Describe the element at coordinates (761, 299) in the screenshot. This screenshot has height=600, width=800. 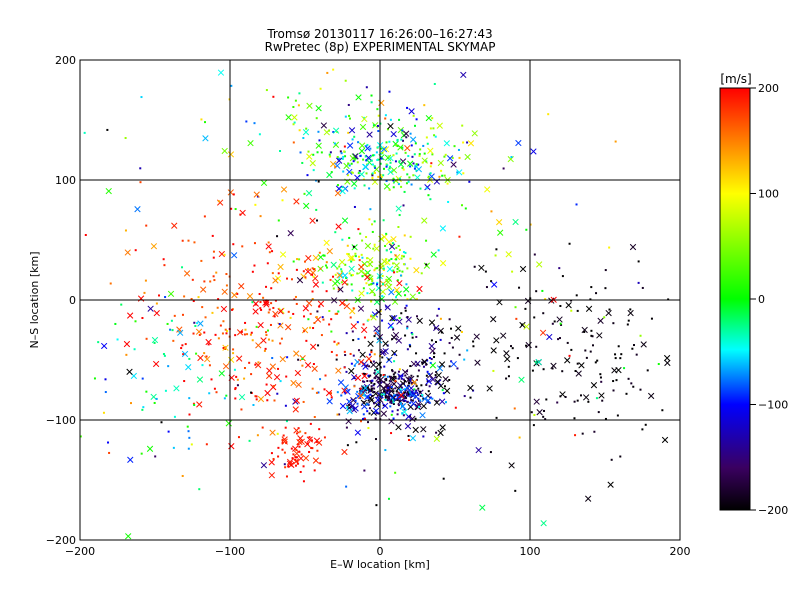
I see `colorbar-tick-label: 0` at that location.